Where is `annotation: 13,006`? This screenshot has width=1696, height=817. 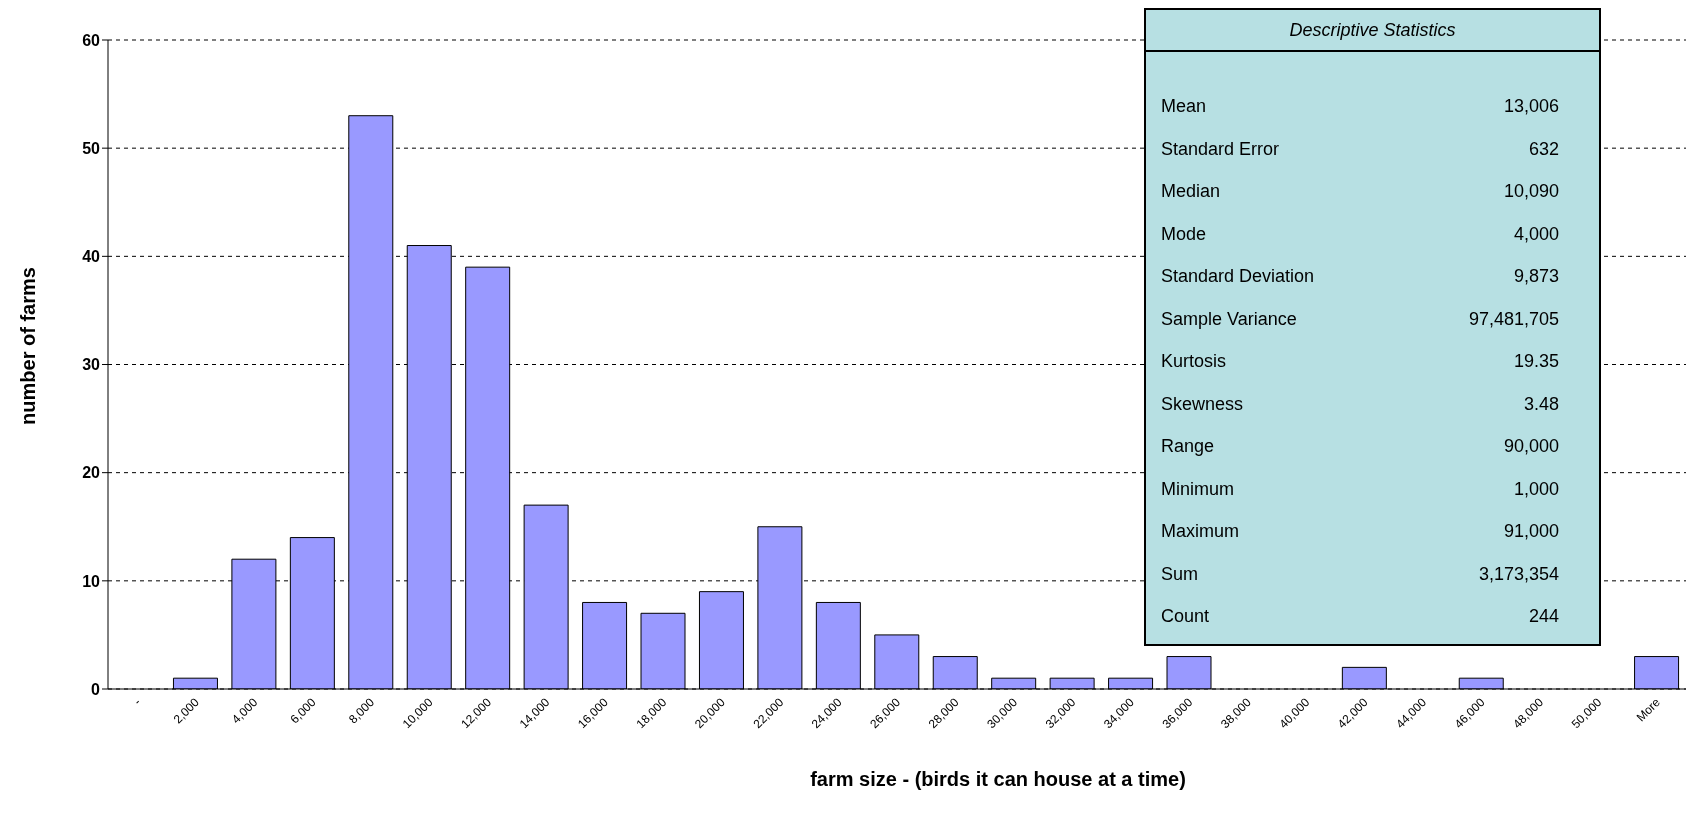 annotation: 13,006 is located at coordinates (1531, 107).